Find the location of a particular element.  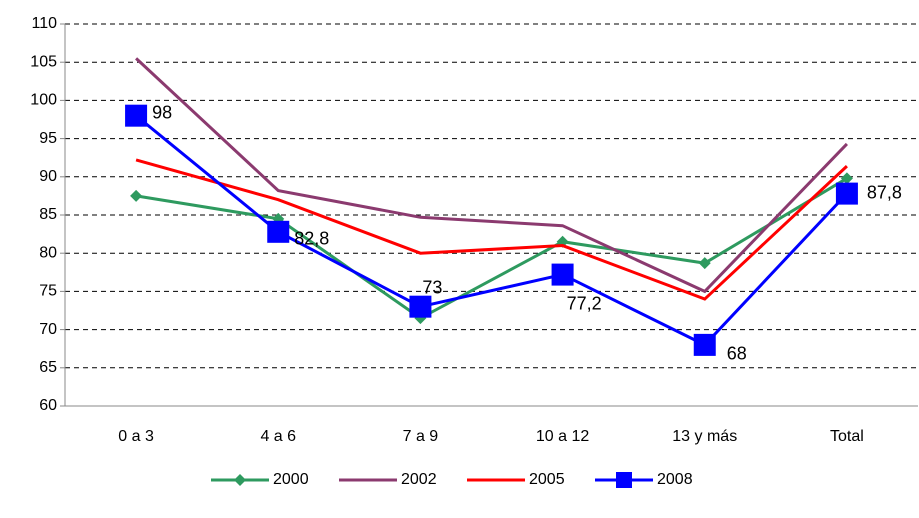

y-tick-label: 95 is located at coordinates (48, 138).